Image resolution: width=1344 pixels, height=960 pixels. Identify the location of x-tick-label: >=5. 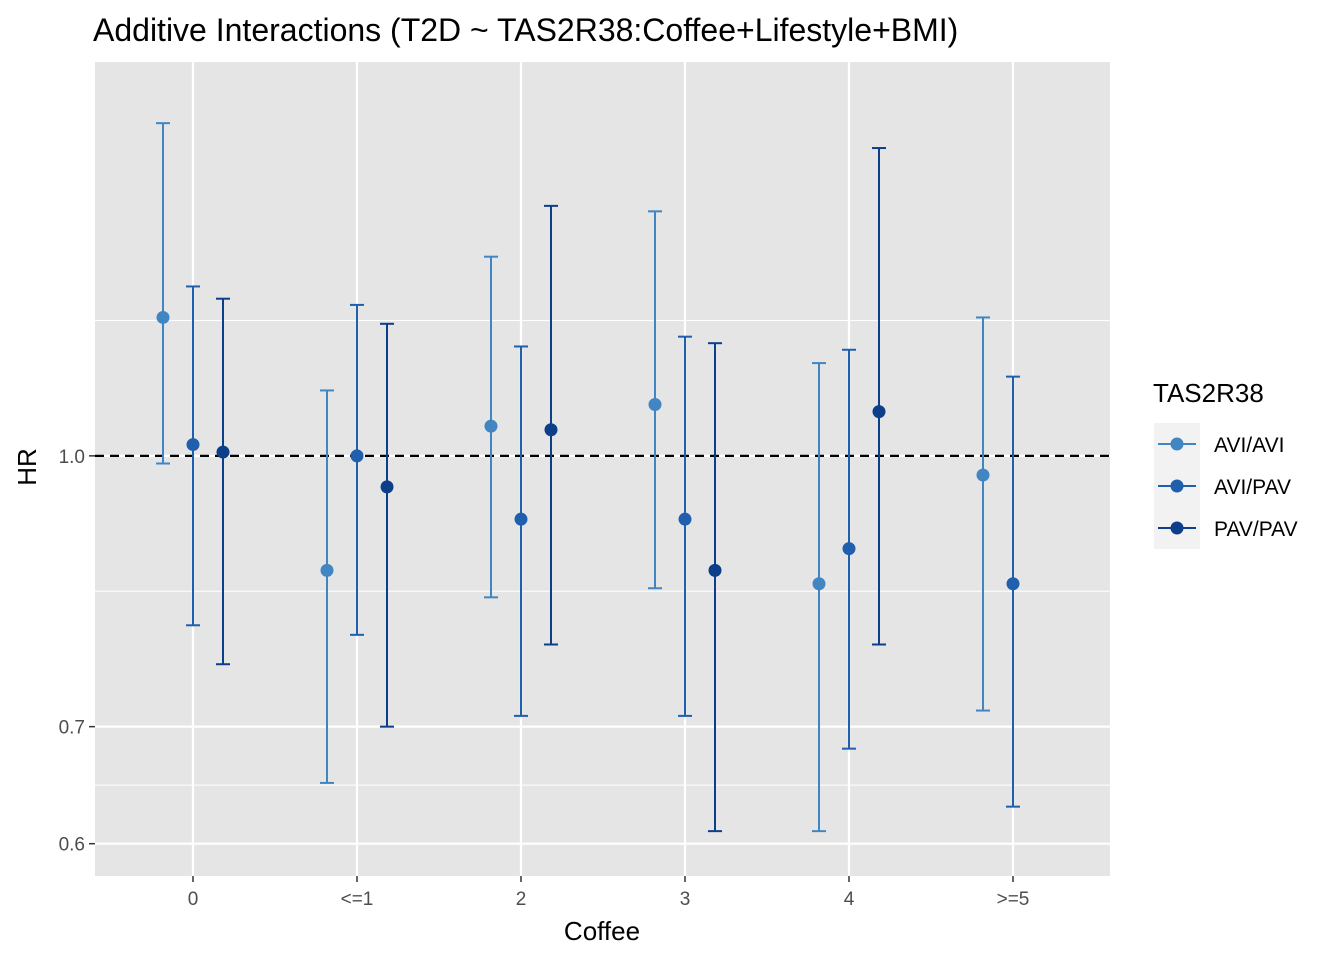
(1013, 899).